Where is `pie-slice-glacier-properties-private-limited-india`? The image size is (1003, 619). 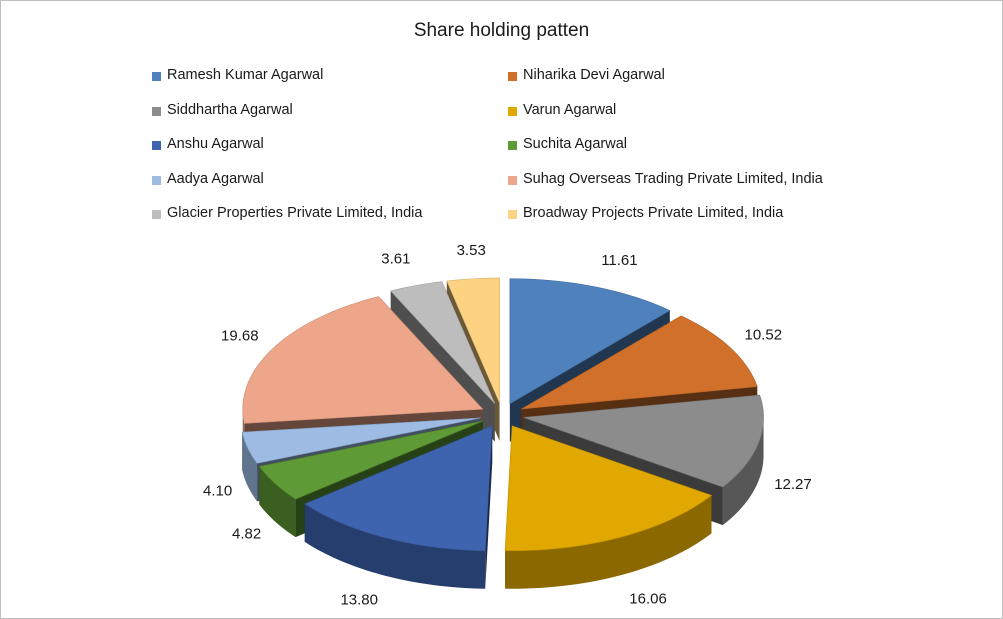 pie-slice-glacier-properties-private-limited-india is located at coordinates (443, 342).